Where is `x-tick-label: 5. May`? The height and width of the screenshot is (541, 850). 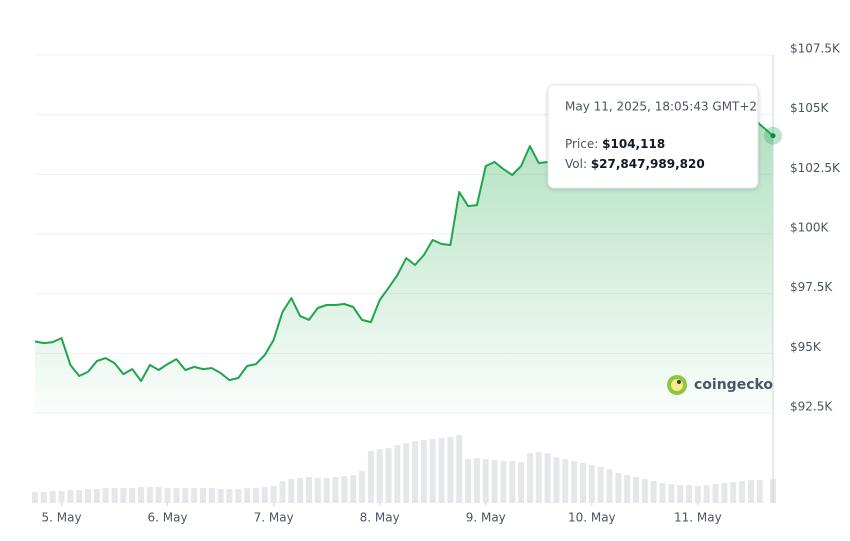
x-tick-label: 5. May is located at coordinates (61, 518).